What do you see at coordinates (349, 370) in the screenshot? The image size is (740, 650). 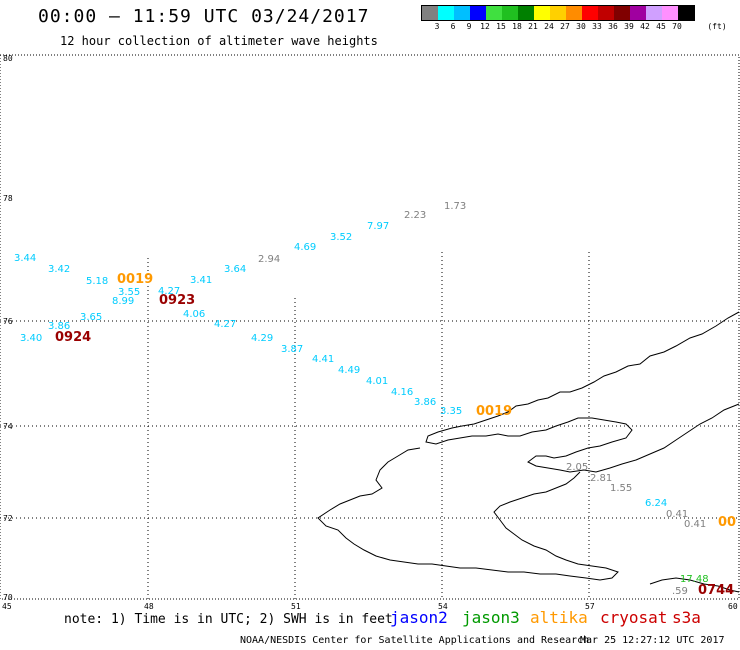 I see `wave-point: 4.49` at bounding box center [349, 370].